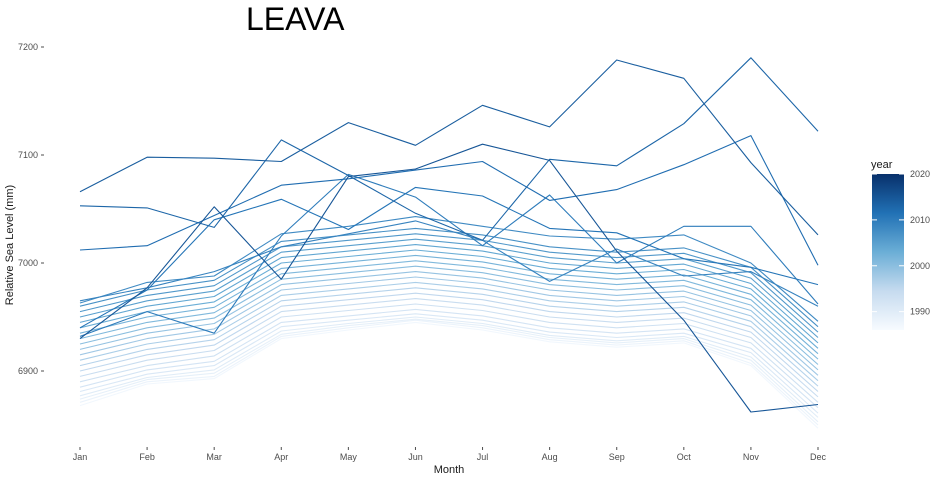 Image resolution: width=940 pixels, height=480 pixels. Describe the element at coordinates (684, 457) in the screenshot. I see `x-tick-label: Oct` at that location.